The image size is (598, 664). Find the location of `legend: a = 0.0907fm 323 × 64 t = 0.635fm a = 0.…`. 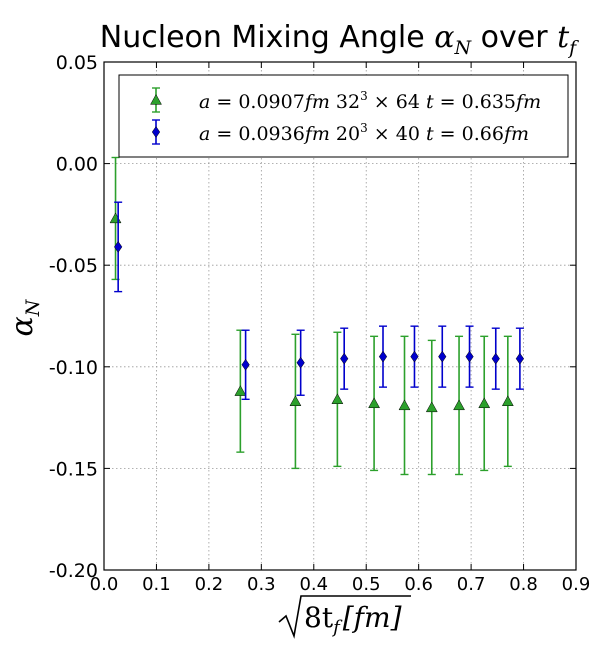

legend: a = 0.0907fm 323 × 64 t = 0.635fm a = 0.… is located at coordinates (343, 116).